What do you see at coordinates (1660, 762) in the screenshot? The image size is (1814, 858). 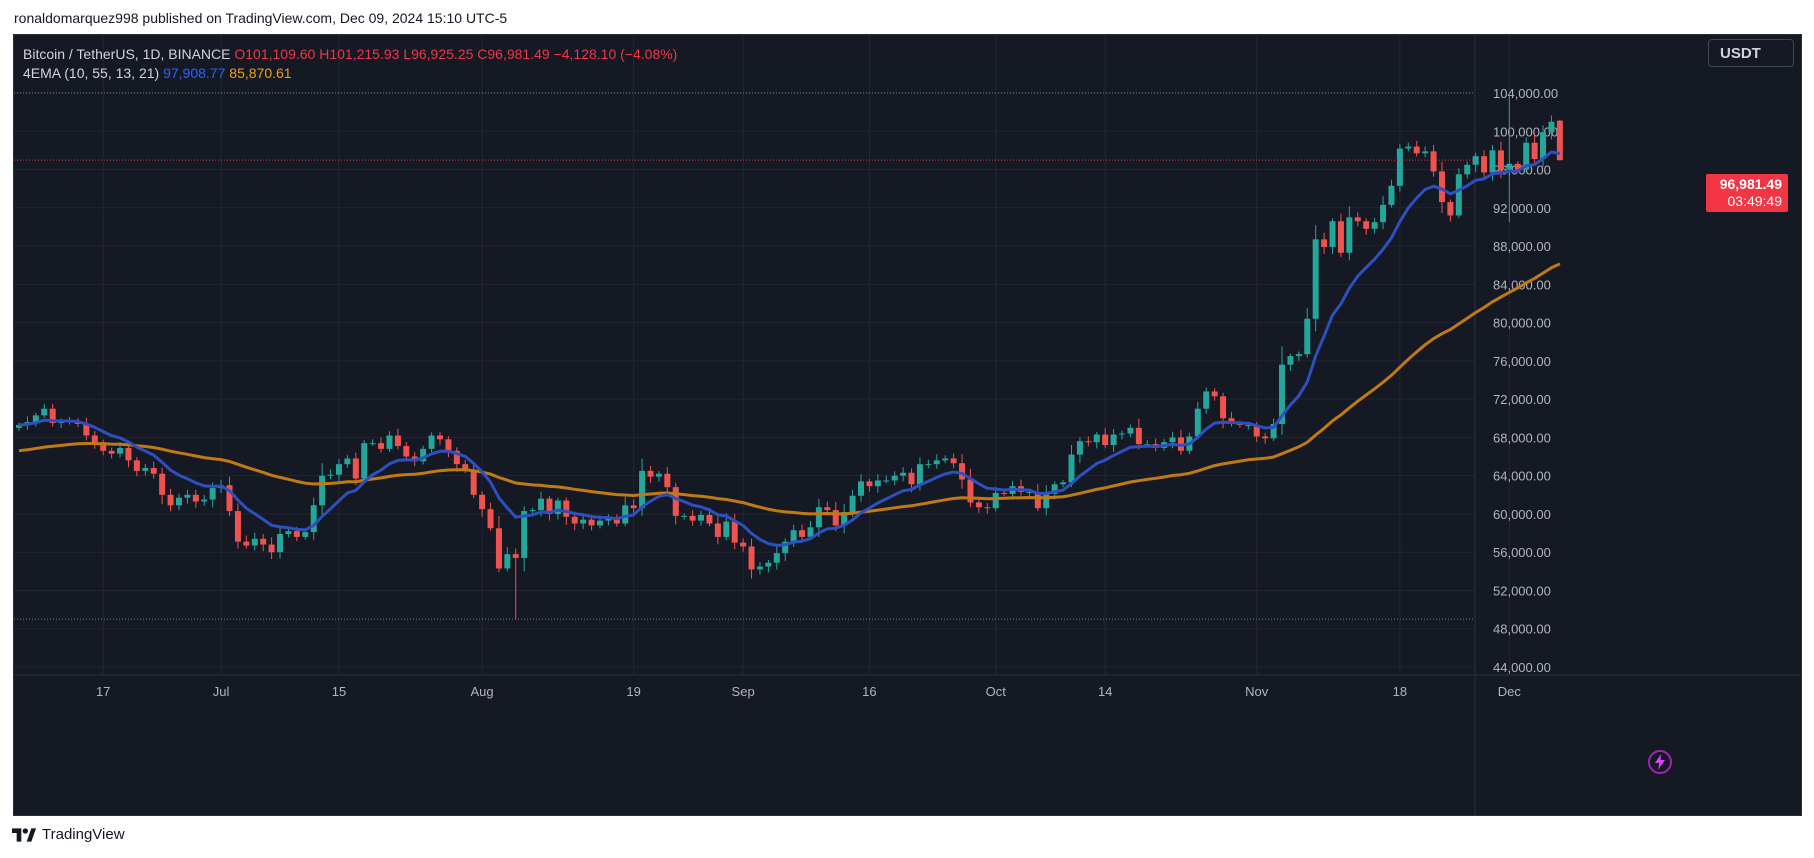 I see `lightning-icon` at bounding box center [1660, 762].